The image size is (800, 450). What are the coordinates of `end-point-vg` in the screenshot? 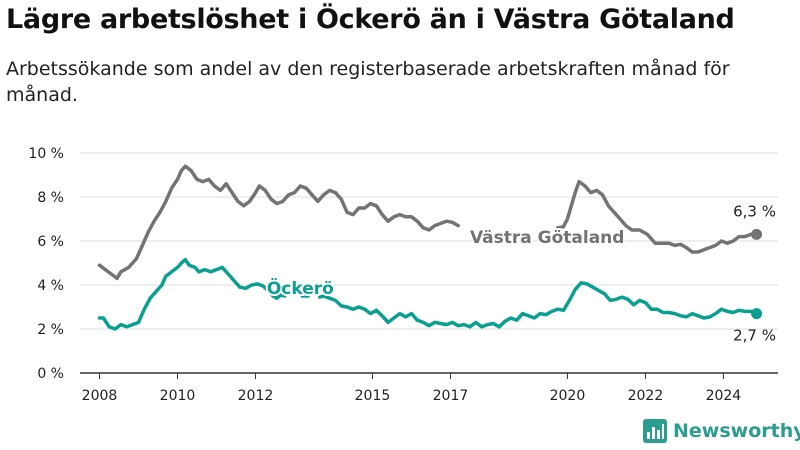 It's located at (757, 234).